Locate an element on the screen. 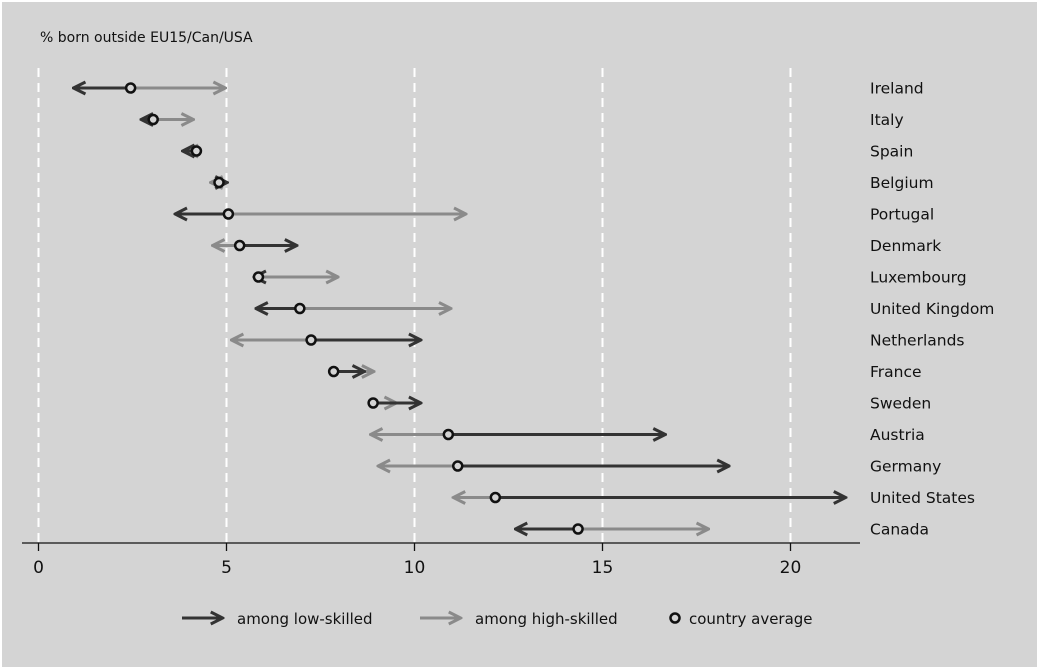 This screenshot has width=1039, height=669. row-belgium is located at coordinates (218, 182).